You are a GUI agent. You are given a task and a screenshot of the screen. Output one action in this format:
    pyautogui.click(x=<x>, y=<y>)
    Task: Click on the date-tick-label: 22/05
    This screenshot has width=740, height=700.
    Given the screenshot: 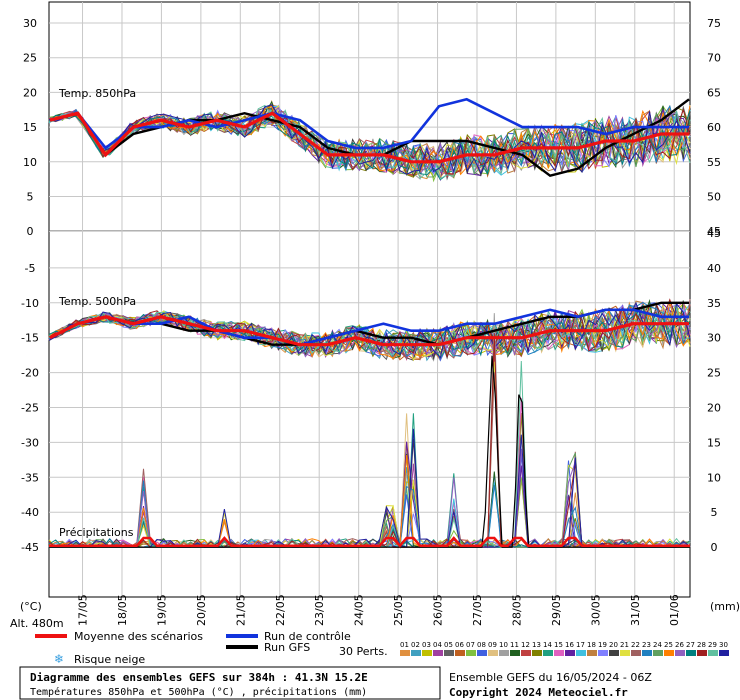 What is the action you would take?
    pyautogui.click(x=280, y=610)
    